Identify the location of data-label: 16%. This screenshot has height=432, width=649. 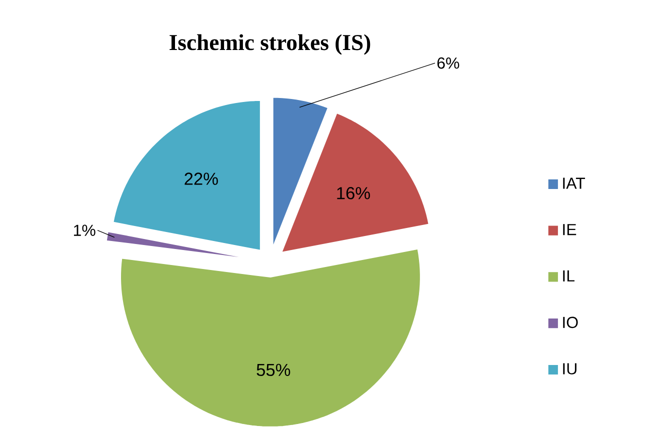
(353, 193).